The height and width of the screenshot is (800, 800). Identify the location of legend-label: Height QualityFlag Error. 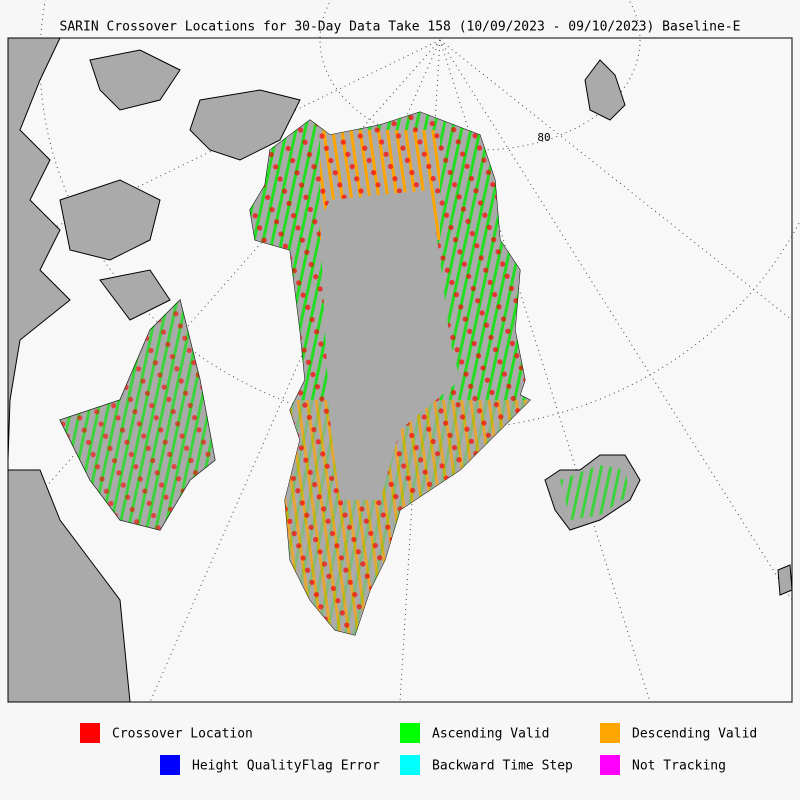
(286, 766).